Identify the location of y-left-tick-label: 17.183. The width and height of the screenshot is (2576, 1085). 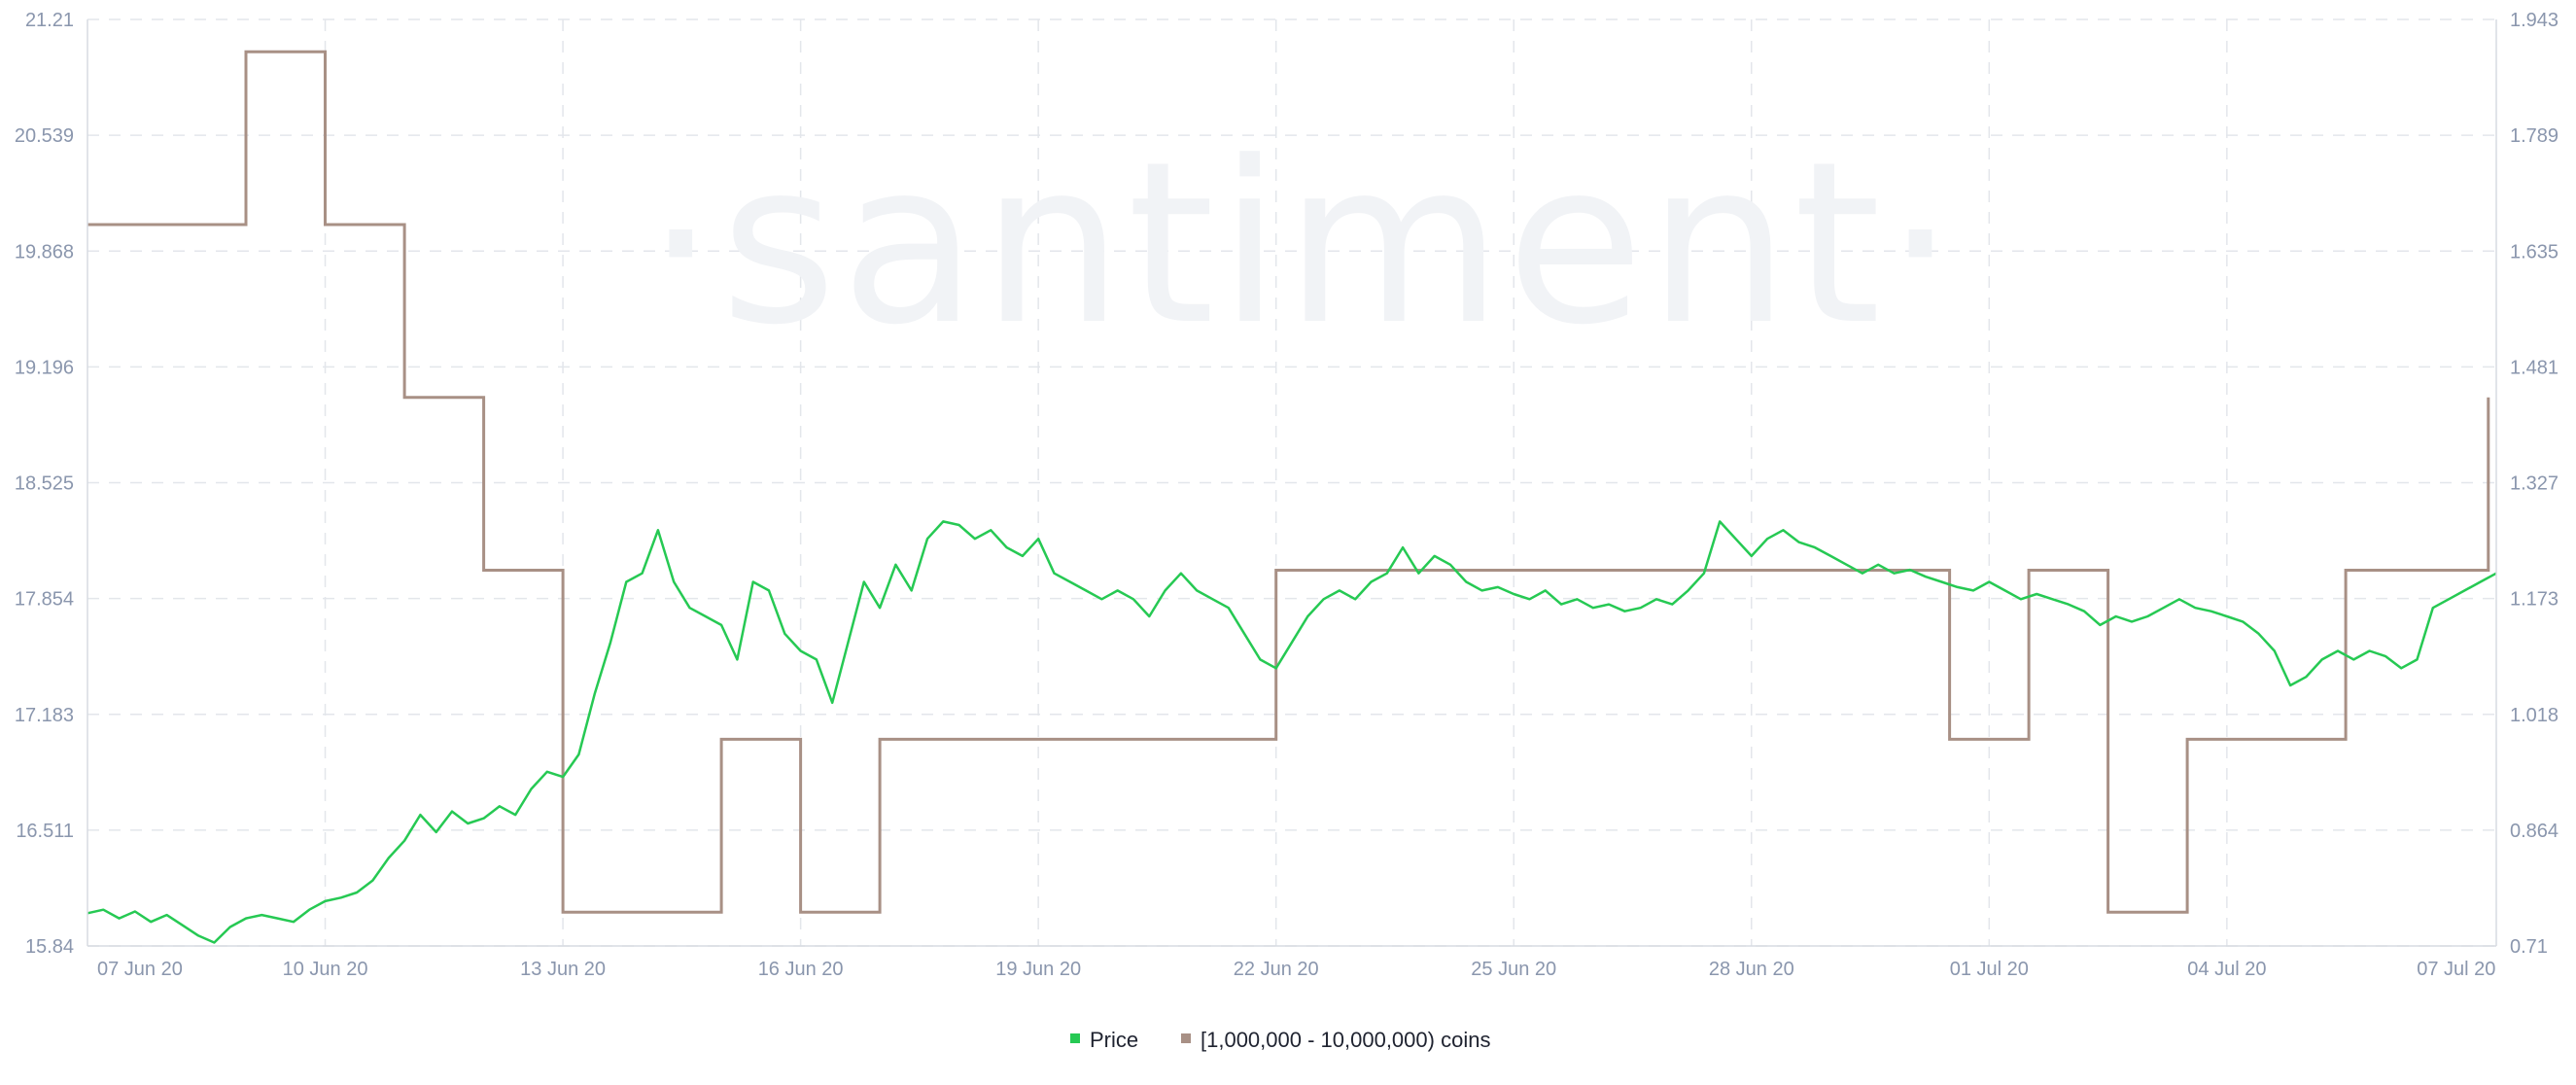
(44, 715).